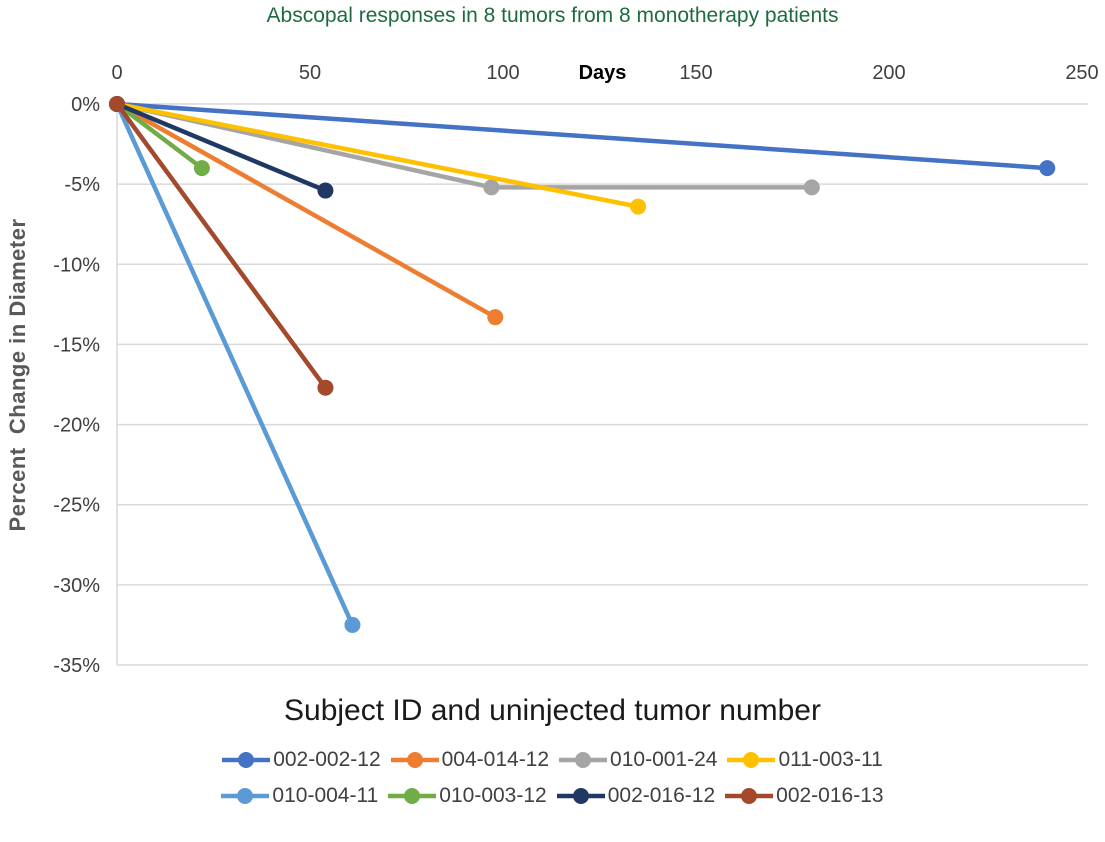  Describe the element at coordinates (888, 73) in the screenshot. I see `x-tick-label: 200` at that location.